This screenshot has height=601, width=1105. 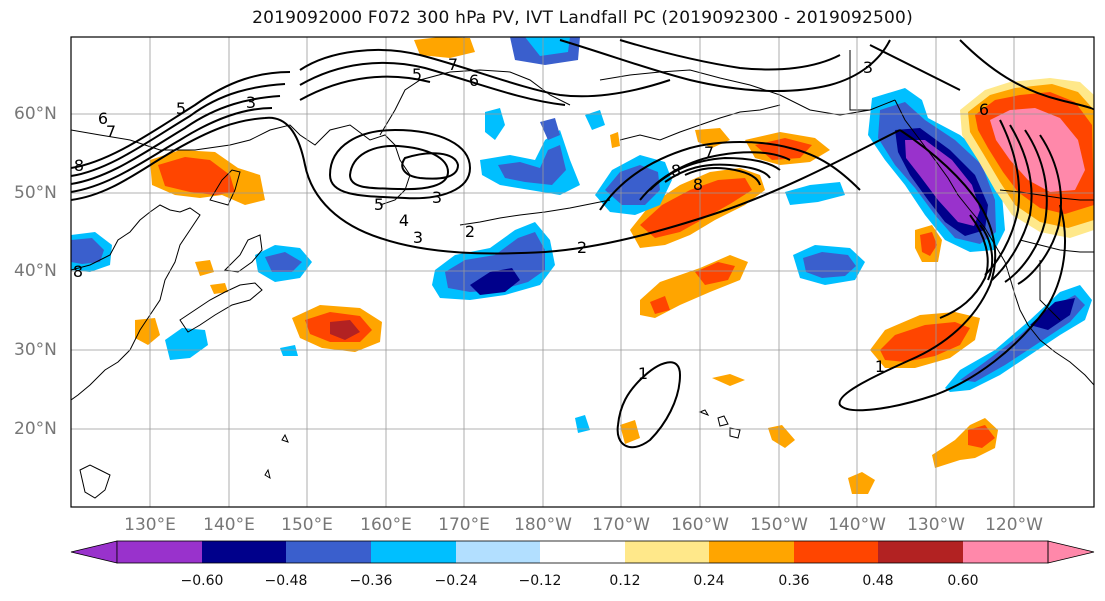 What do you see at coordinates (456, 581) in the screenshot?
I see `colorbar-tick-label: −0.24` at bounding box center [456, 581].